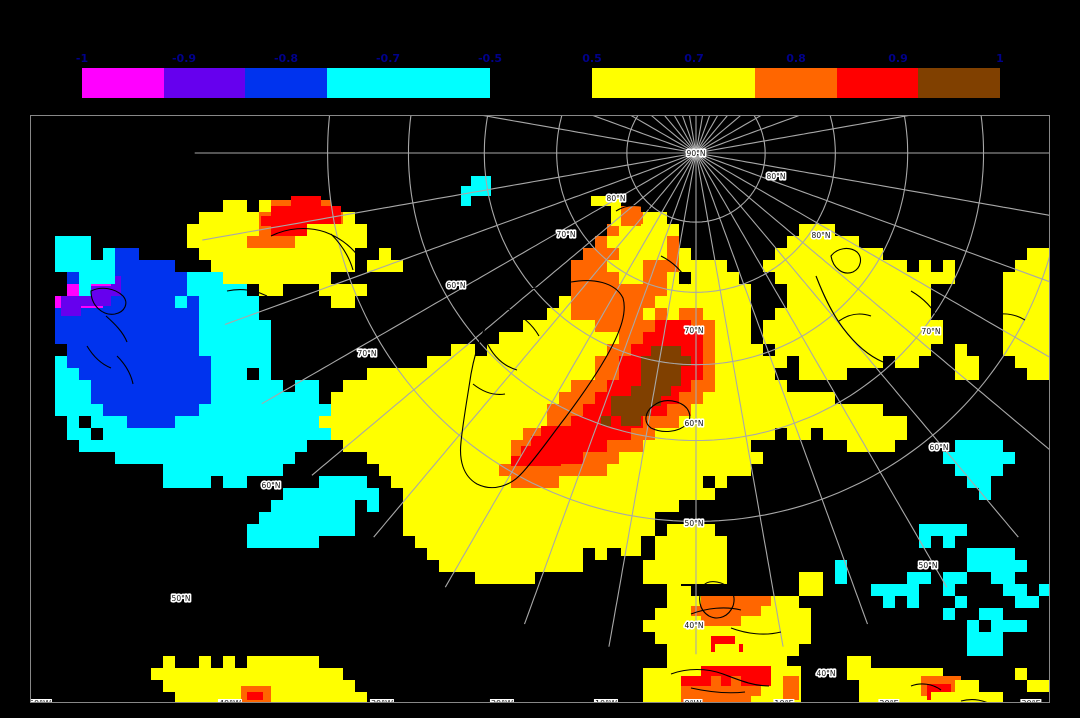 This screenshot has width=1080, height=718. Describe the element at coordinates (490, 58) in the screenshot. I see `negative-colorbar-tick-label: -0.5` at that location.